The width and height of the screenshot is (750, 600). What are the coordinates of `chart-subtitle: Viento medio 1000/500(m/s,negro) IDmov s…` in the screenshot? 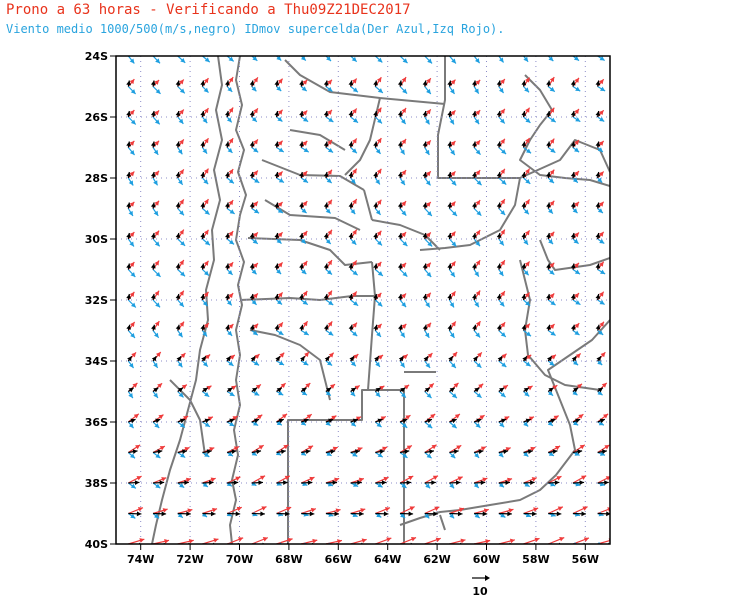 It's located at (255, 29).